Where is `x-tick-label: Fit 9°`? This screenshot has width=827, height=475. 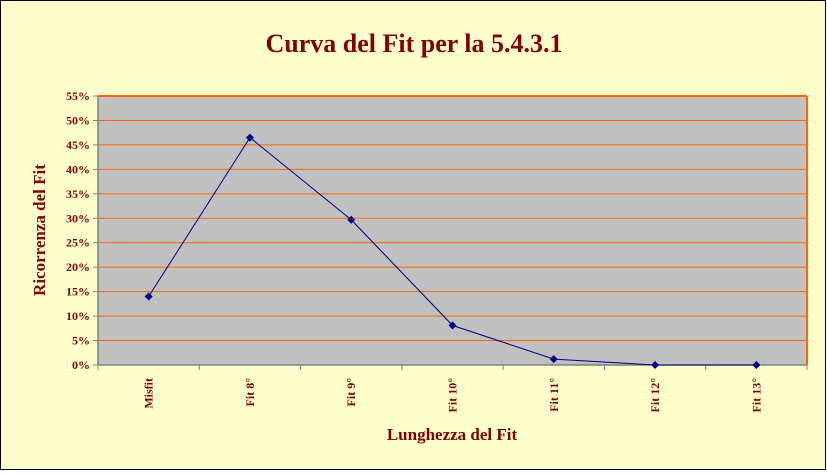
x-tick-label: Fit 9° is located at coordinates (351, 392).